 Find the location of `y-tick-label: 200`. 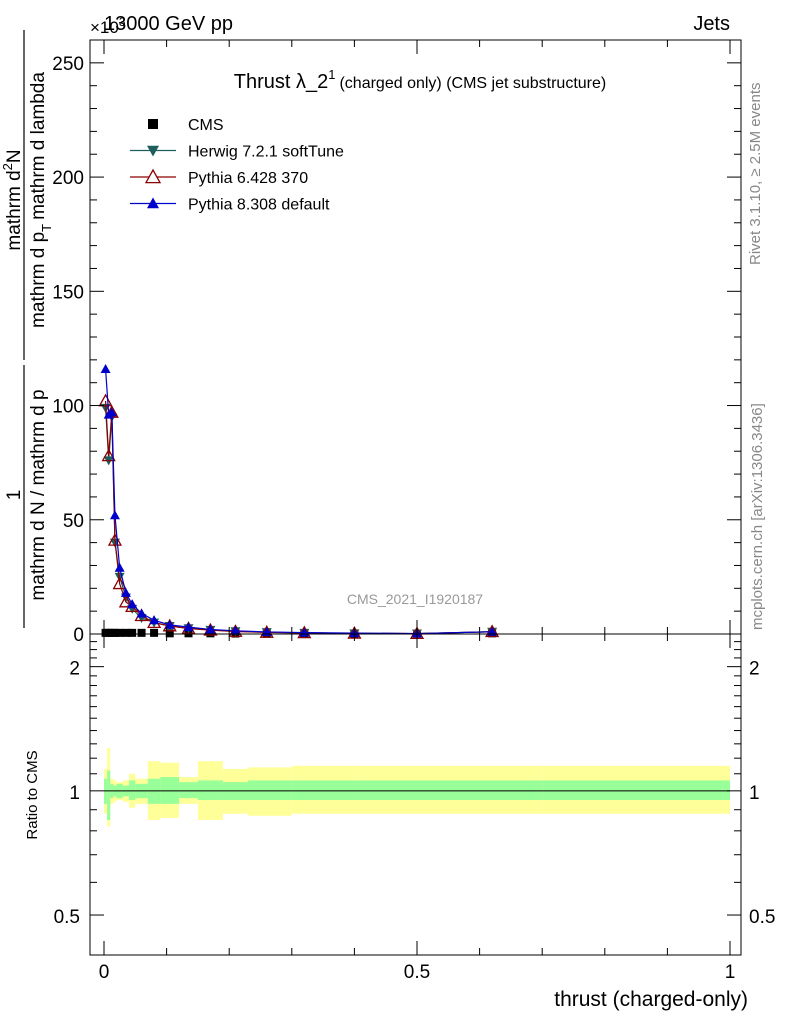

y-tick-label: 200 is located at coordinates (68, 178).